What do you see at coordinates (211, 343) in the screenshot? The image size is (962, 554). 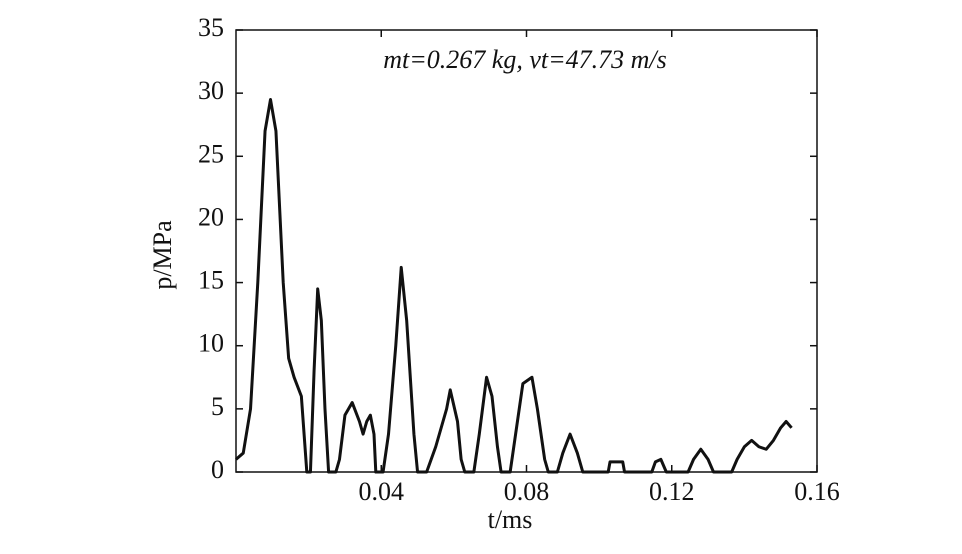 I see `y-tick-label: 10` at bounding box center [211, 343].